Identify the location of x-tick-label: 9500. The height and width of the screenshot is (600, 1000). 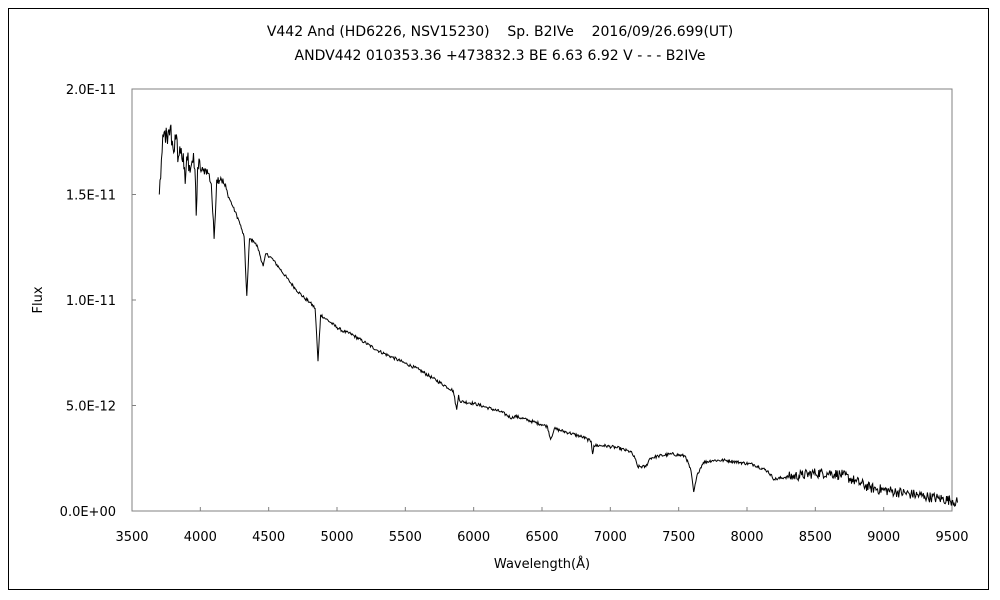
(951, 537).